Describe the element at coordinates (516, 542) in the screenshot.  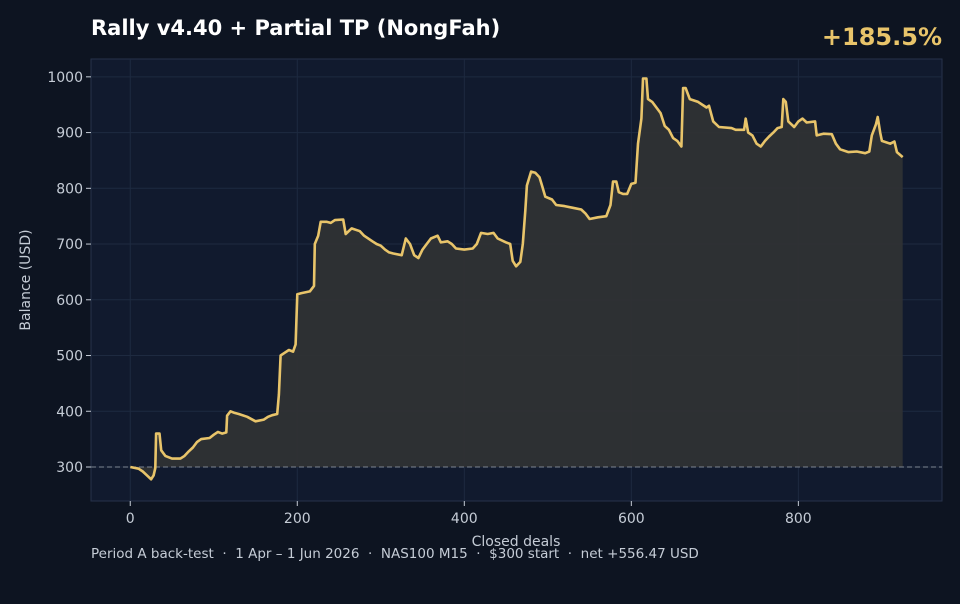
I see `x-axis-label: Closed deals` at that location.